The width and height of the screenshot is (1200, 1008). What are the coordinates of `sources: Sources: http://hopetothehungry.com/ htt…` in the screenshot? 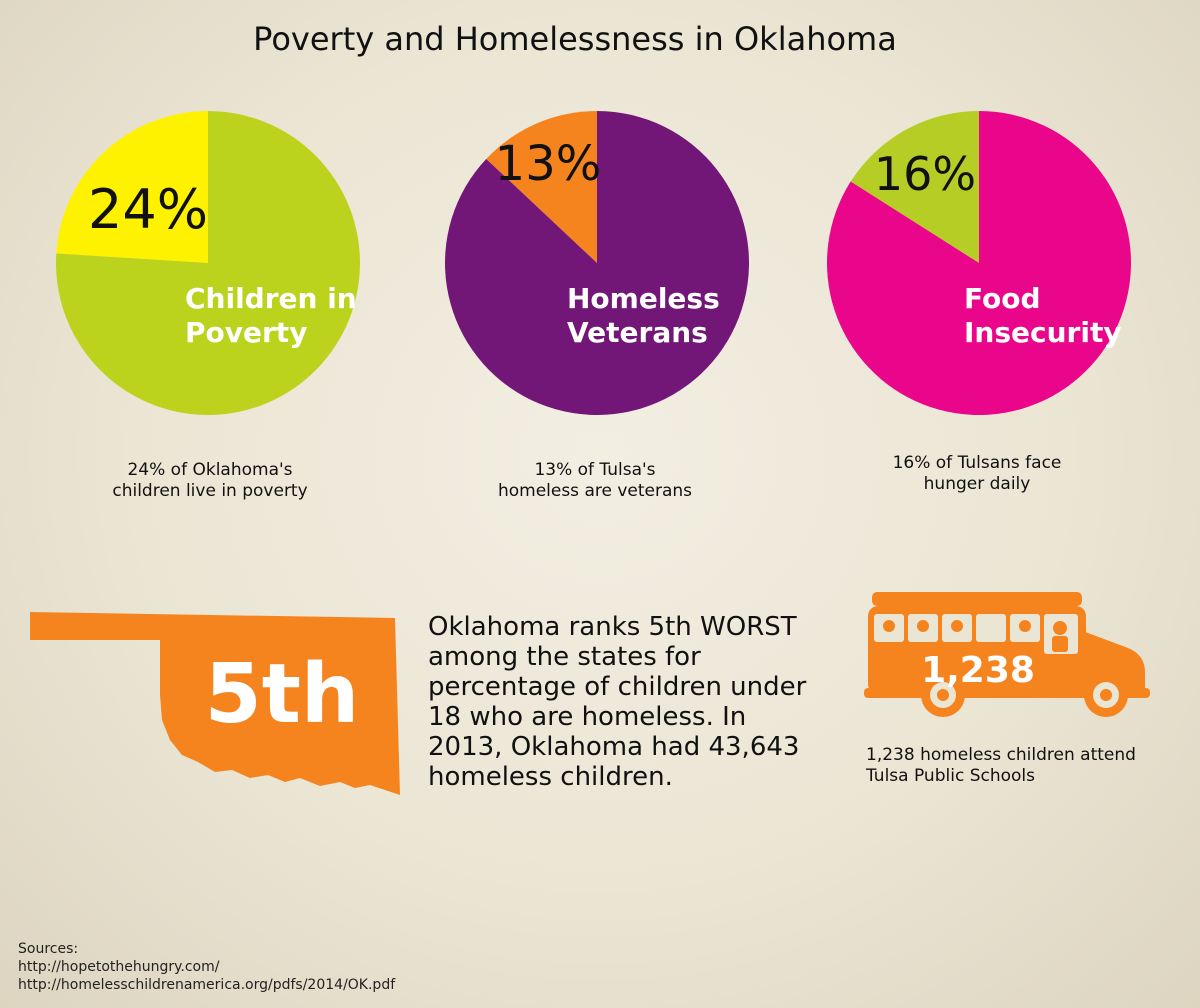 It's located at (206, 967).